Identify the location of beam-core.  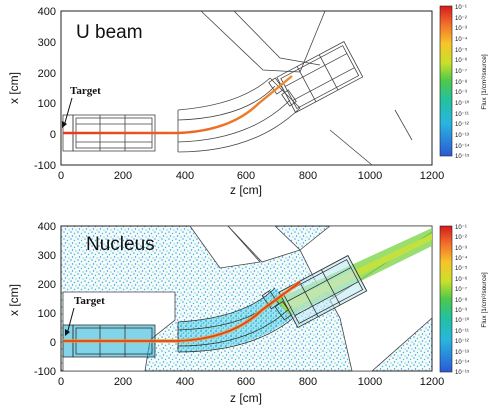
(182, 311).